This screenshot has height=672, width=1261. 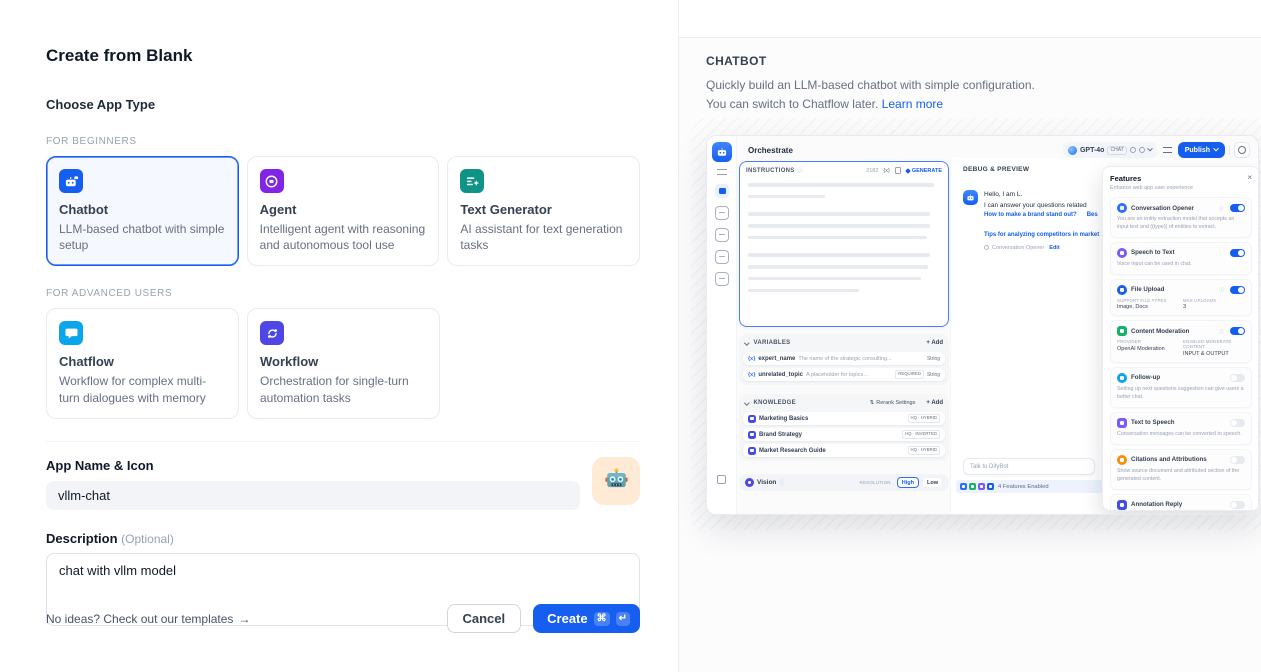 I want to click on enter-key-icon: ↵, so click(x=622, y=618).